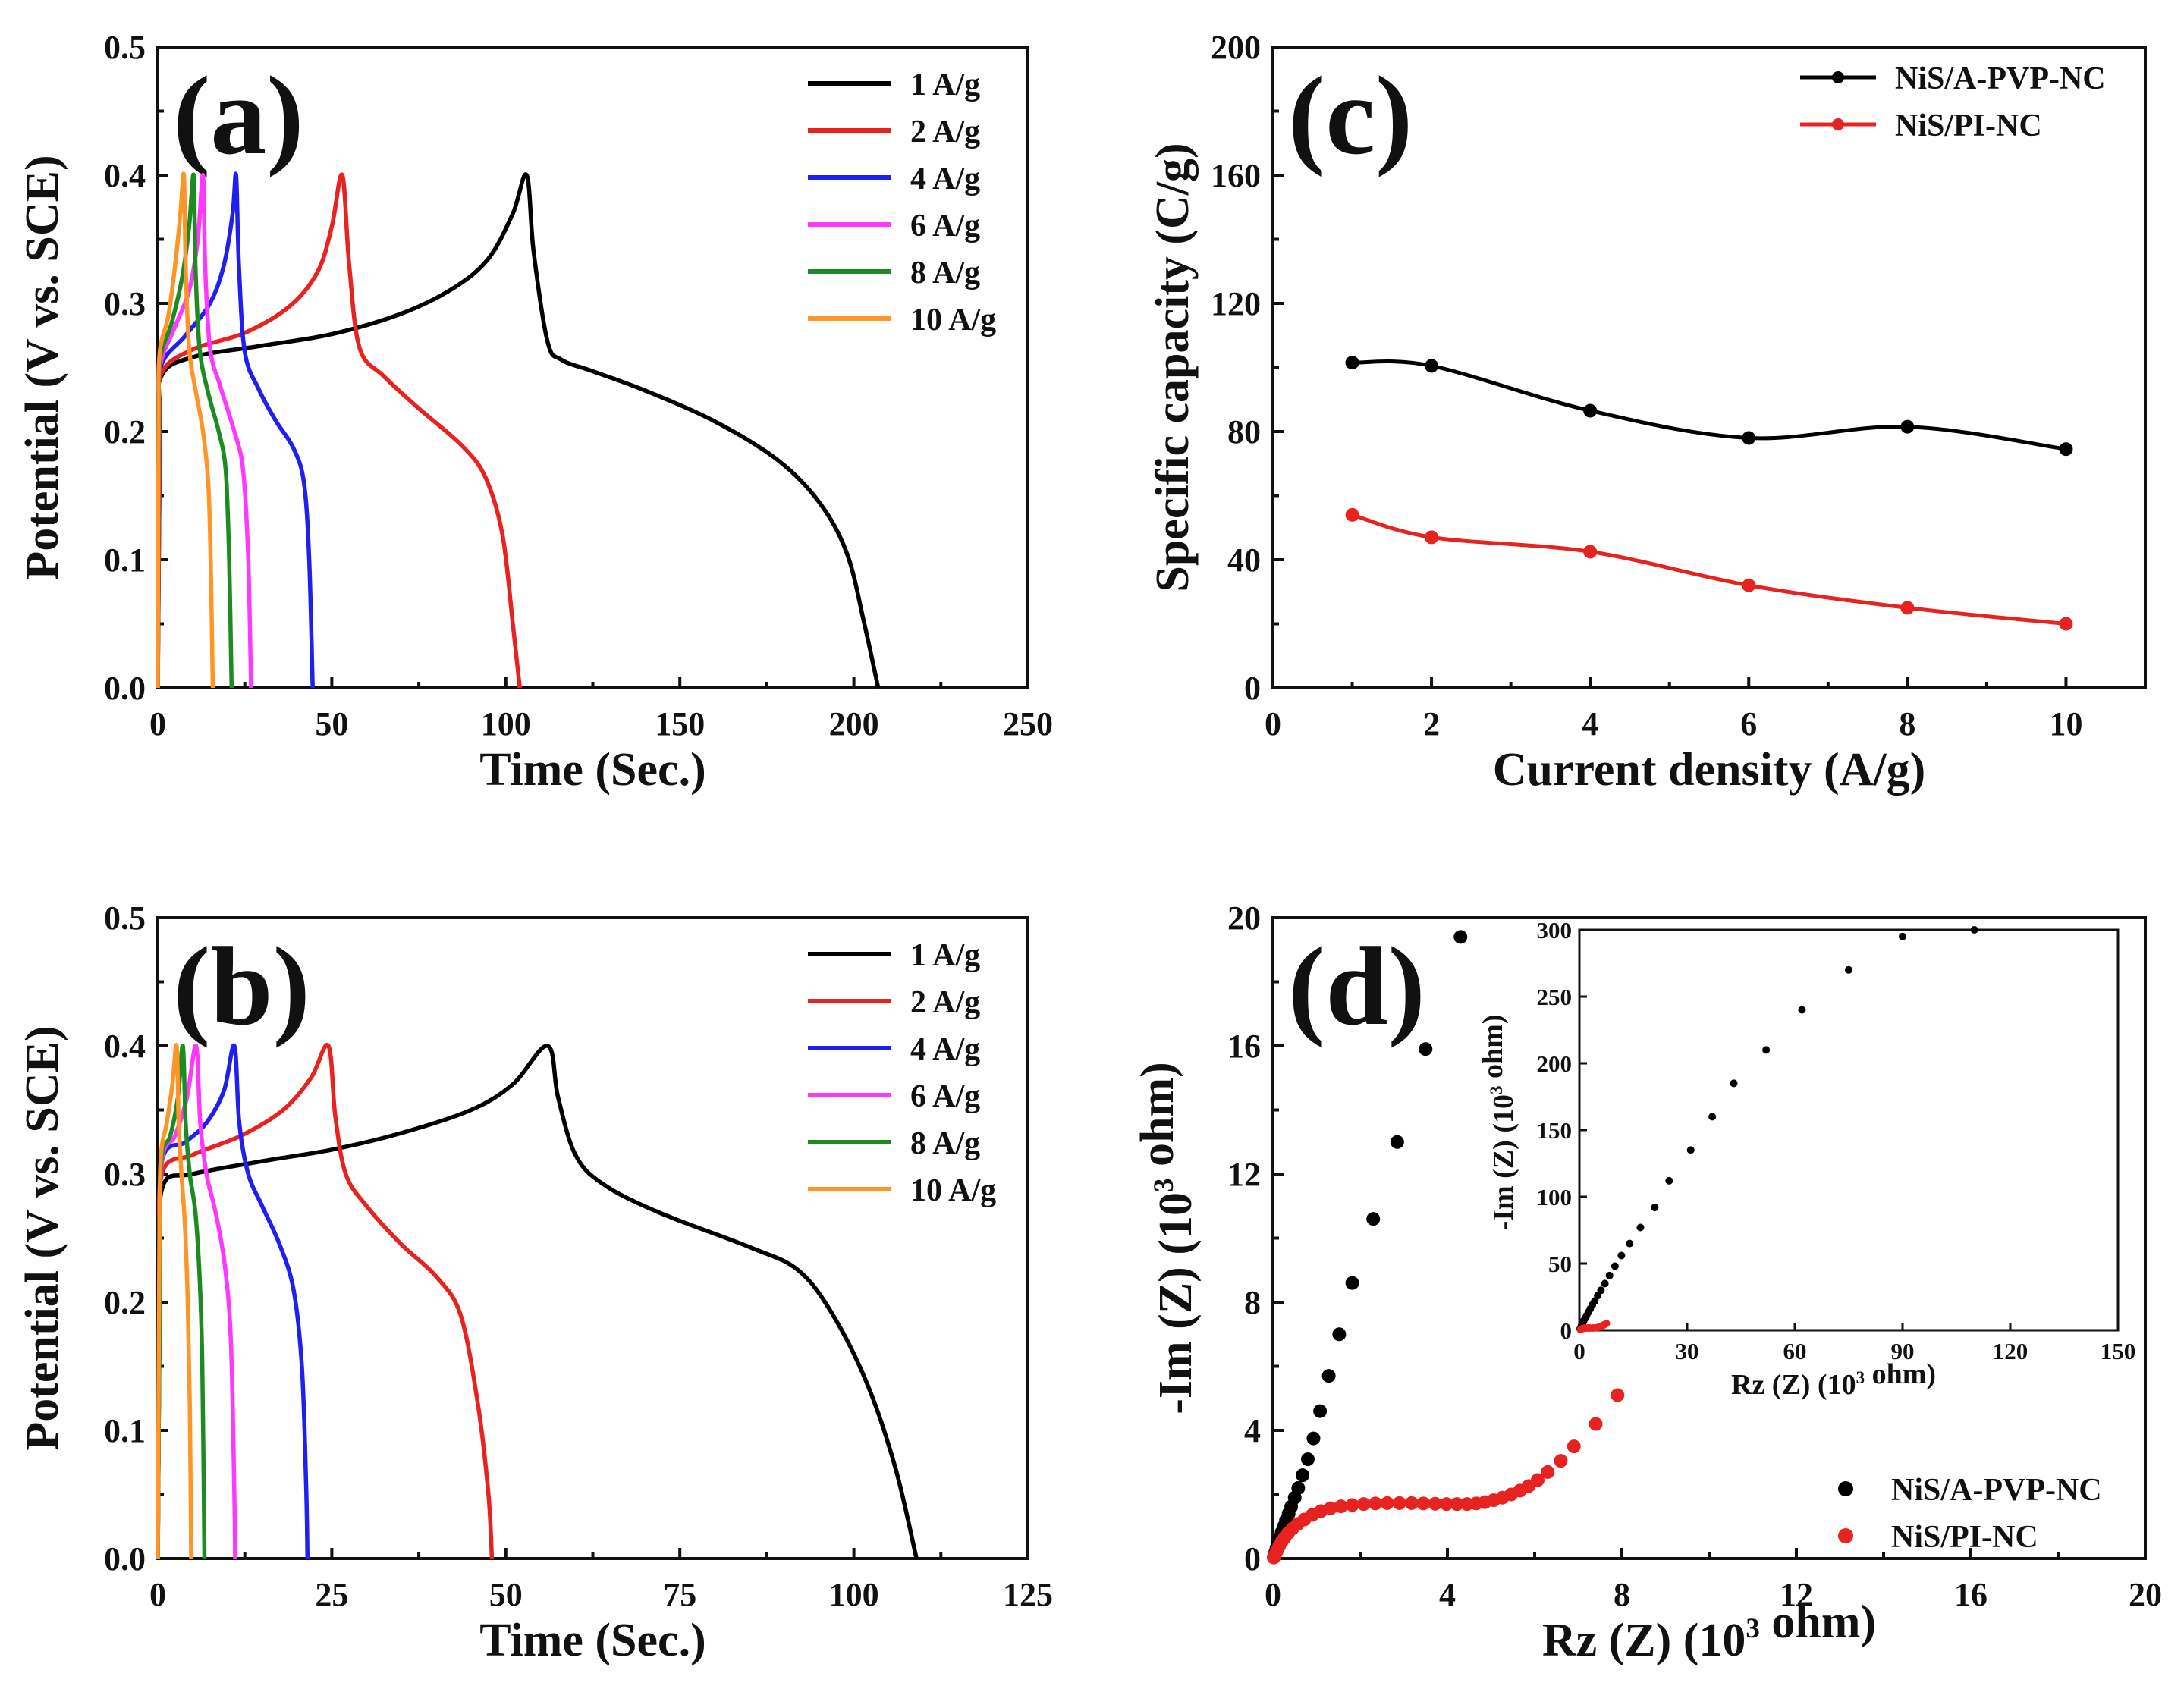 The image size is (2184, 1689). Describe the element at coordinates (238, 116) in the screenshot. I see `panel-label: (a)` at that location.